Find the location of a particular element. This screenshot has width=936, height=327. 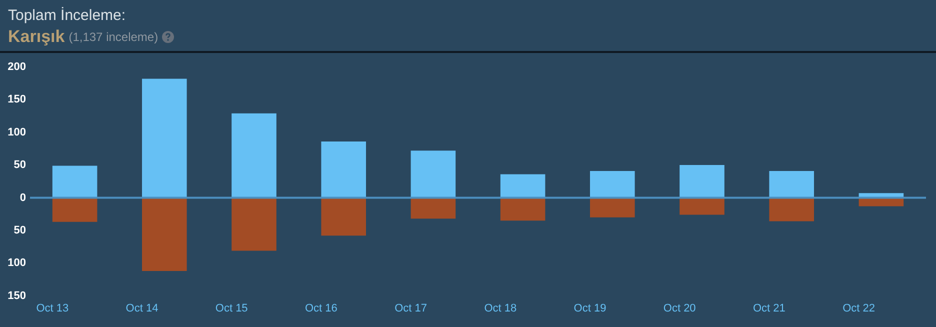

x-tick-label: Oct 14 is located at coordinates (142, 308).